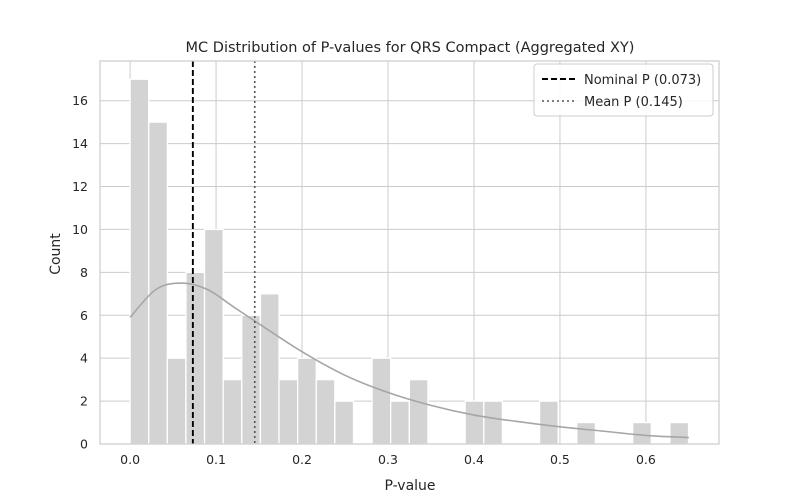 This screenshot has width=800, height=500. I want to click on y-axis-label: Count, so click(56, 254).